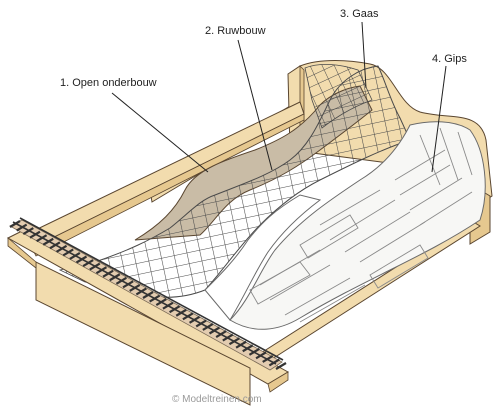 The image size is (500, 420). I want to click on leader-open-onderbouw, so click(160, 132).